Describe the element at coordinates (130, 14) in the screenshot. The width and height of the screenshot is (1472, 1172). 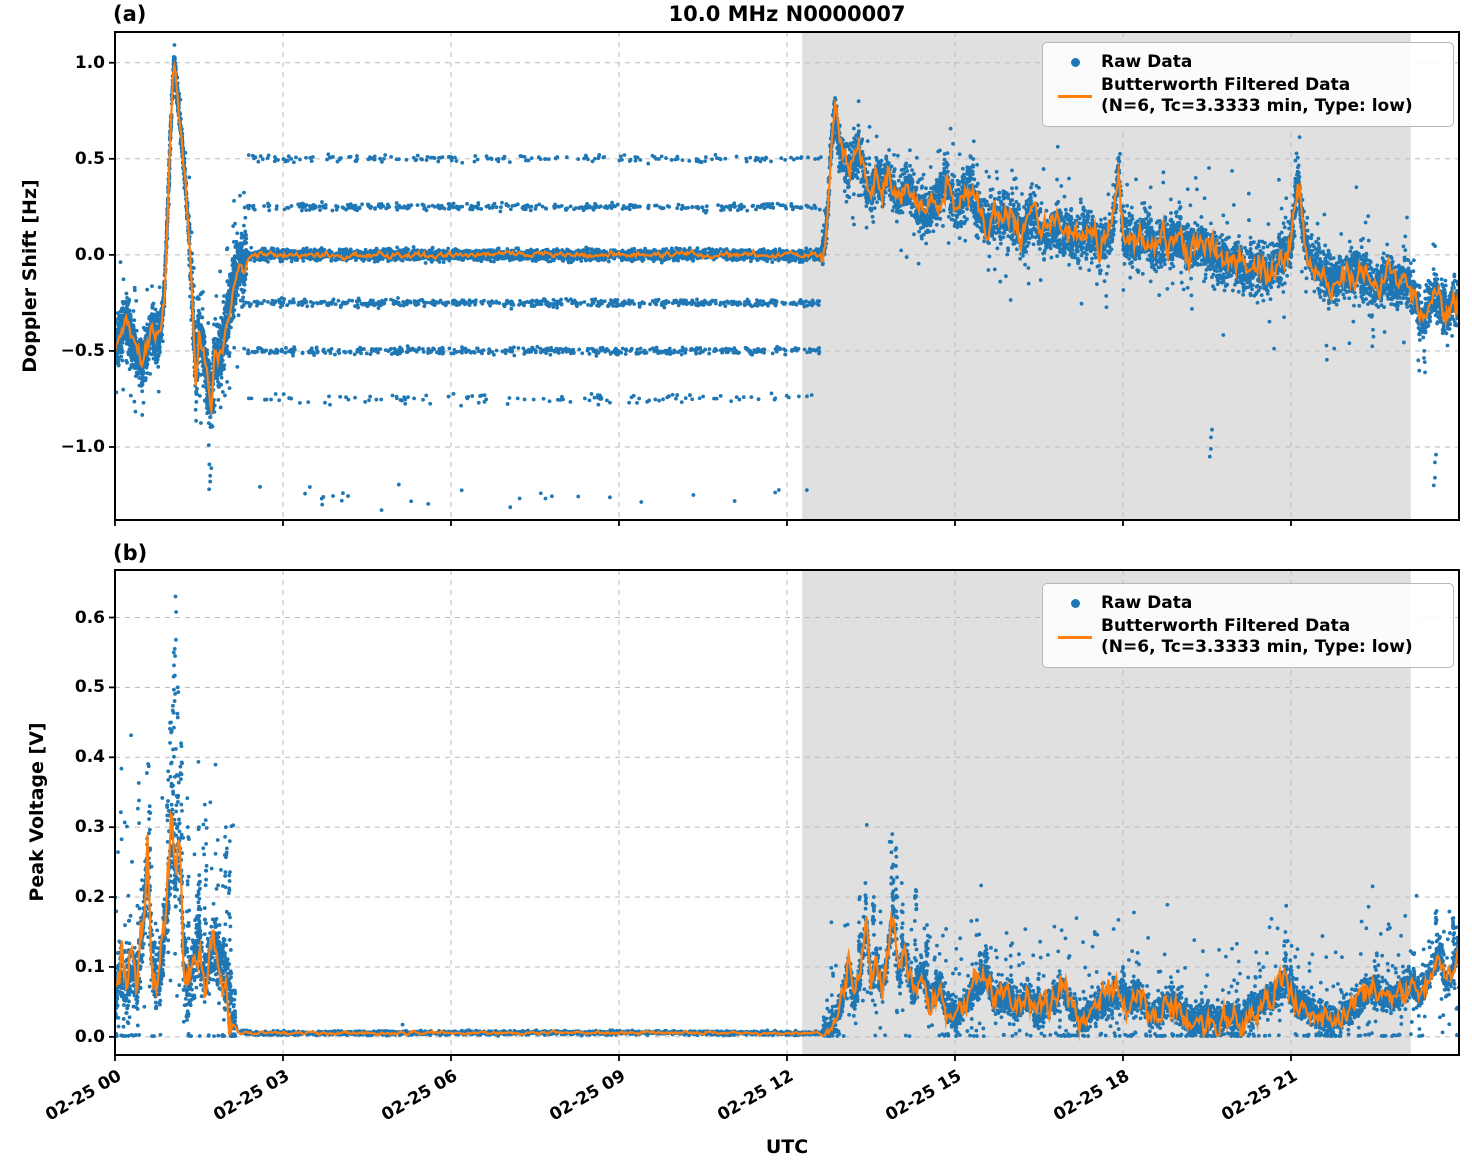
I see `panel-a-label: (a)` at that location.